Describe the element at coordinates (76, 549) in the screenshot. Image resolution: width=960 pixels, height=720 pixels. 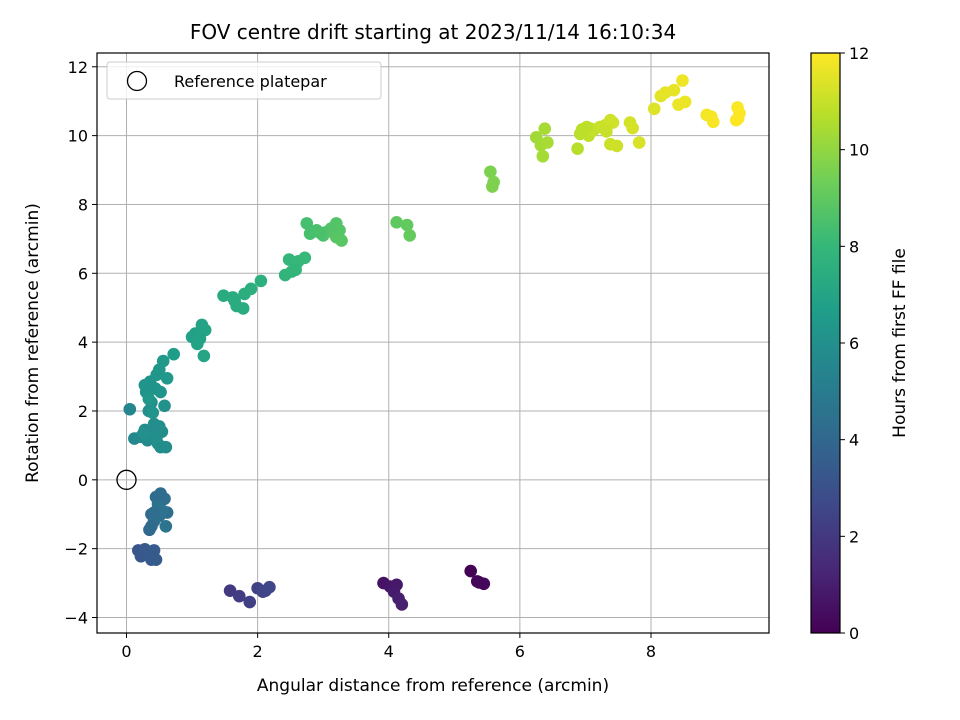
I see `y-tick-label: −2` at that location.